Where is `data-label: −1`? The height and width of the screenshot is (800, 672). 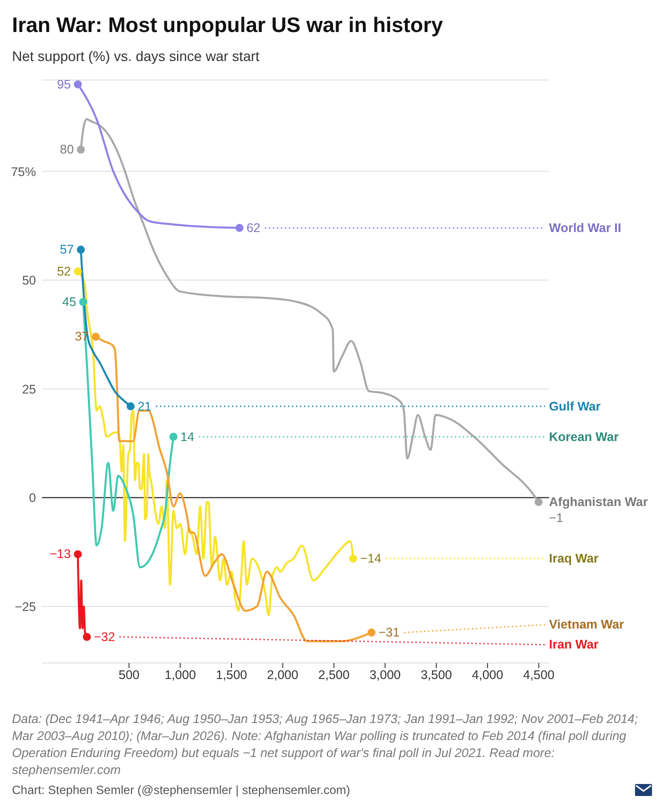 data-label: −1 is located at coordinates (556, 518).